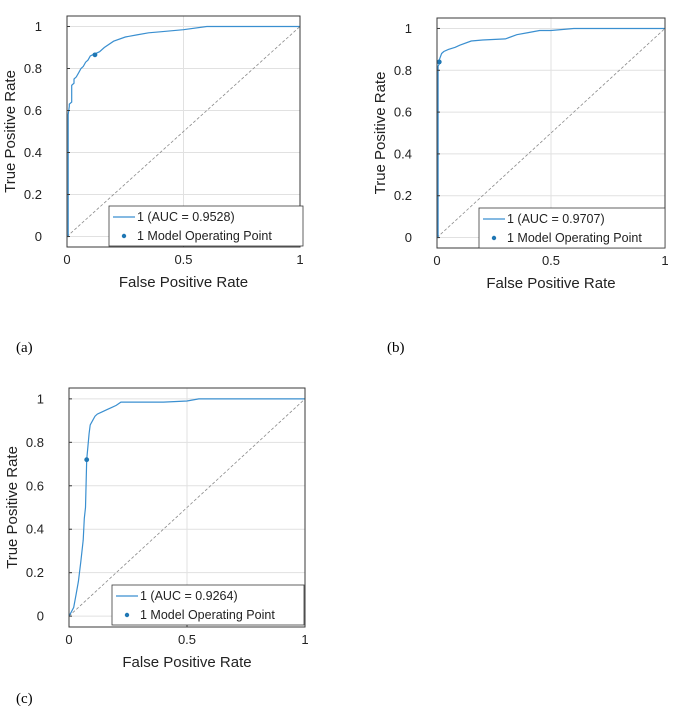 The width and height of the screenshot is (682, 718). What do you see at coordinates (186, 217) in the screenshot?
I see `legend-entry-curve: 1 (AUC = 0.9528)` at bounding box center [186, 217].